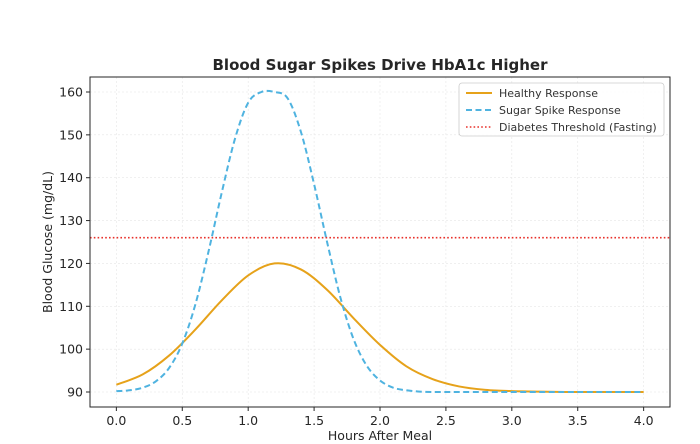 This screenshot has width=700, height=444. I want to click on y-tick-label: 90, so click(75, 392).